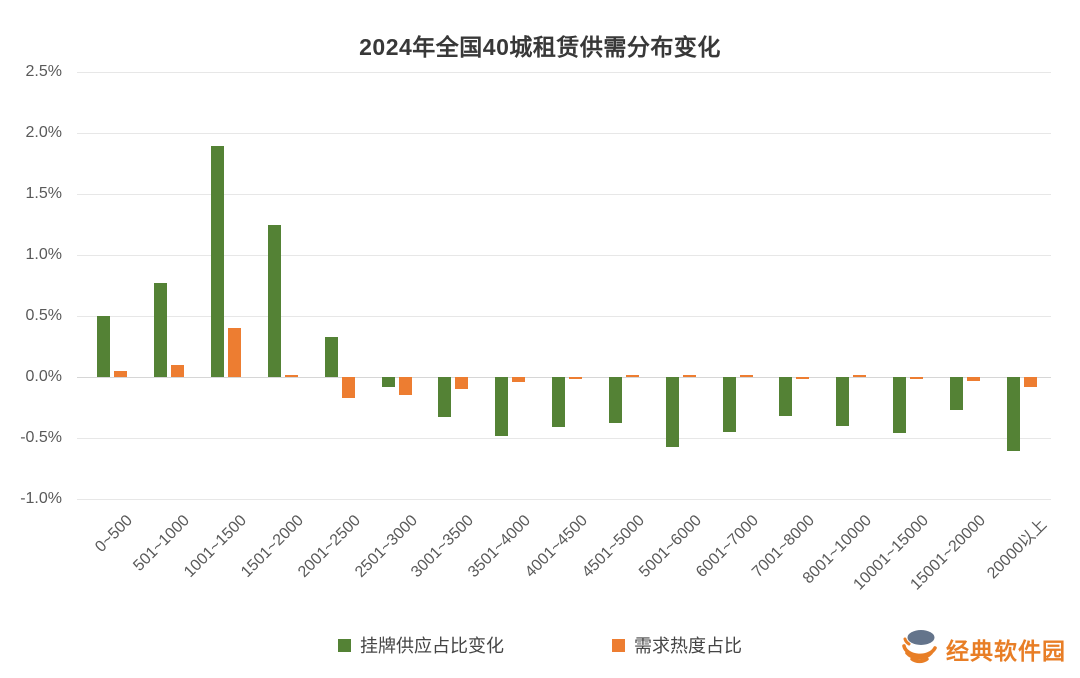 Image resolution: width=1080 pixels, height=678 pixels. What do you see at coordinates (540, 47) in the screenshot?
I see `chart-title: 2024年全国40城租赁供需分布变化` at bounding box center [540, 47].